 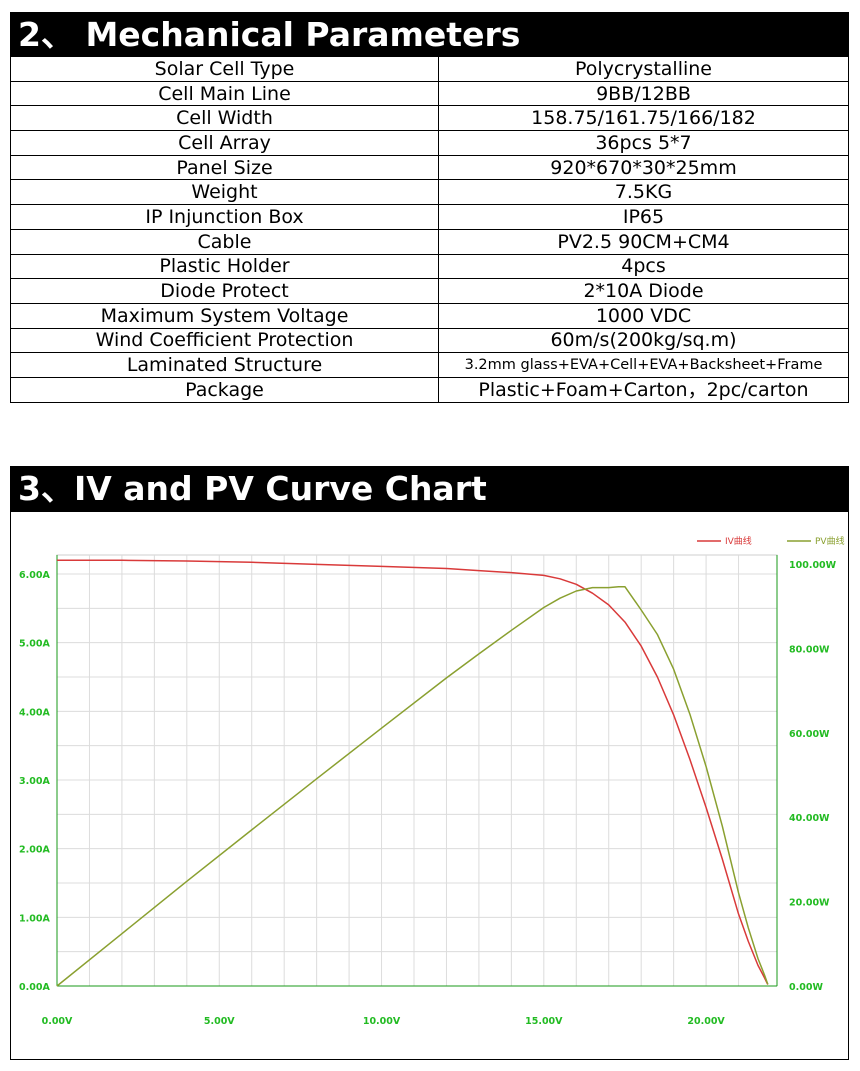 I want to click on parameter-row: Cell Width 158.75/161.75/166/182, so click(x=429, y=118).